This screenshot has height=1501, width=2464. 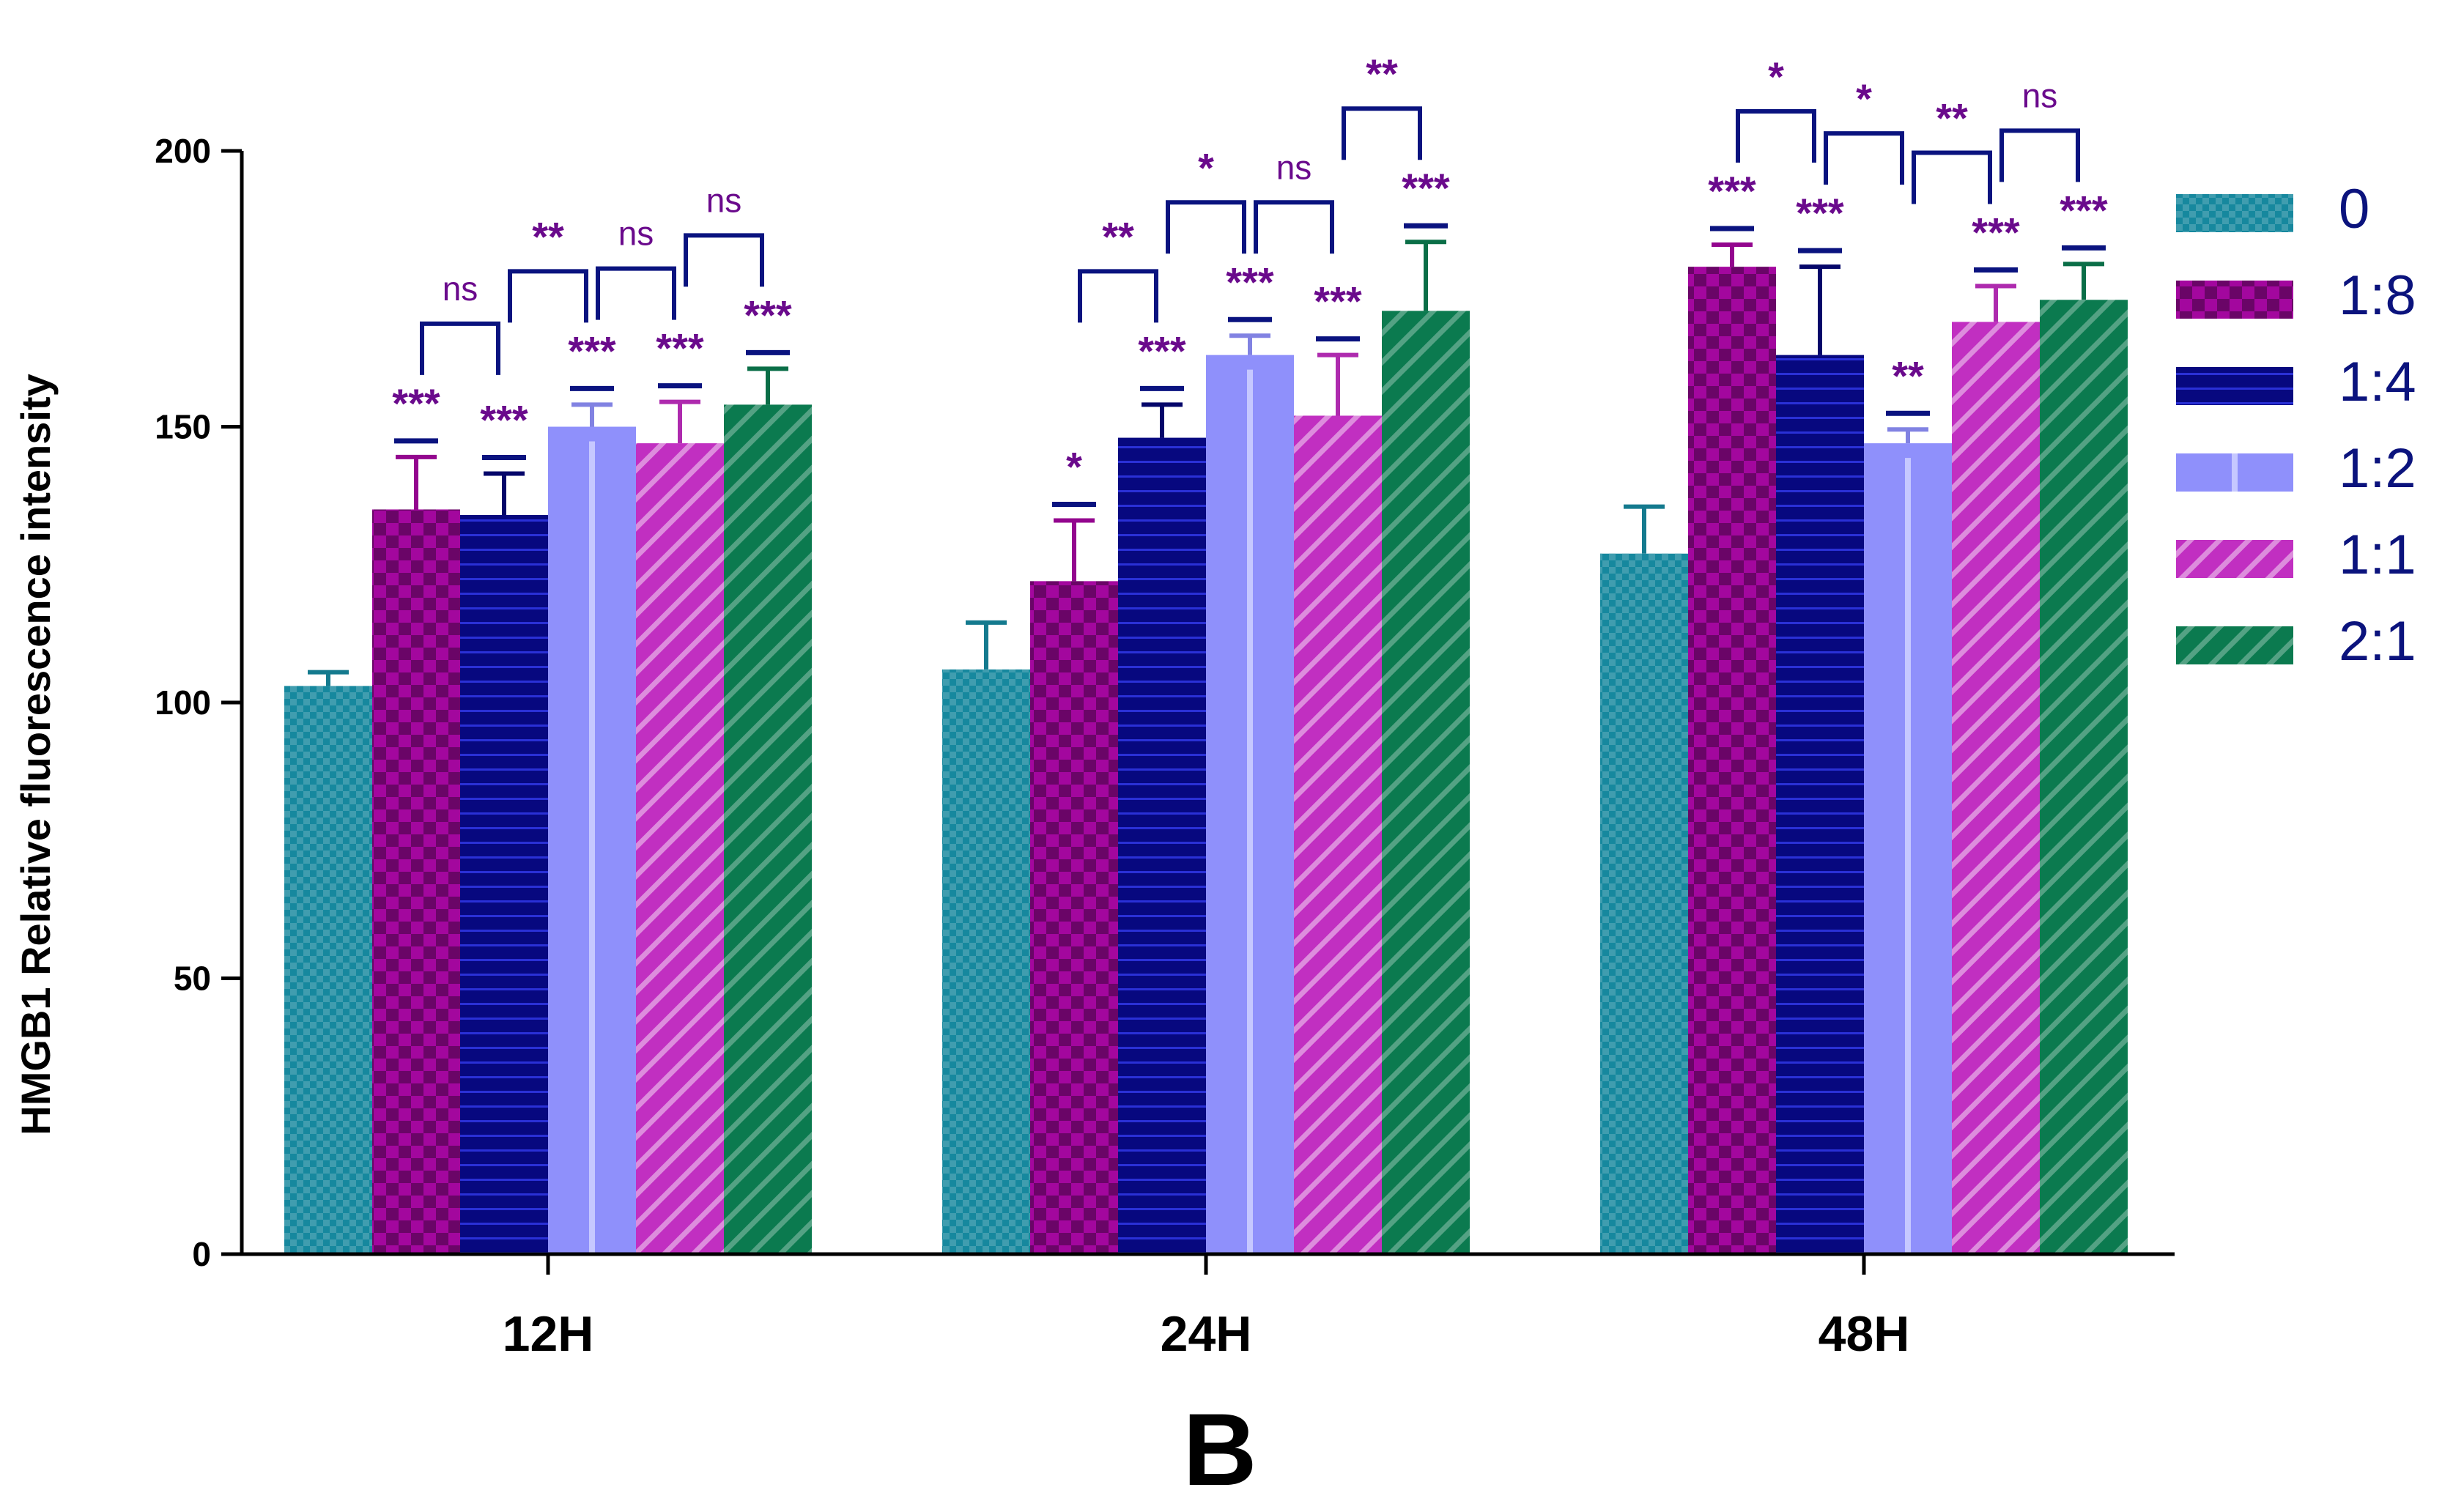 I want to click on legend-label-1-1: 1:1, so click(x=2377, y=555).